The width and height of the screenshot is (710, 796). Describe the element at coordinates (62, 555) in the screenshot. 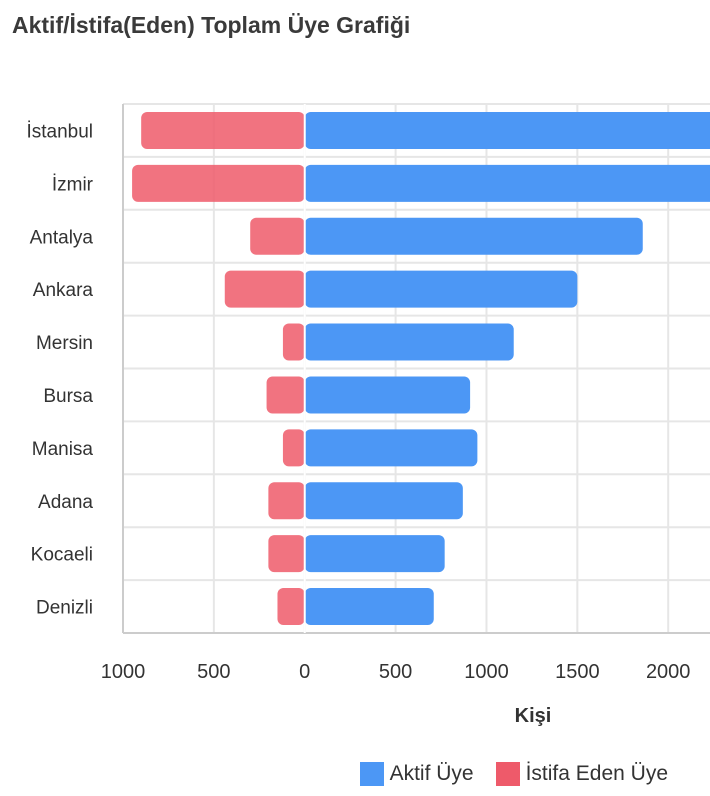

I see `category-label: Kocaeli` at that location.